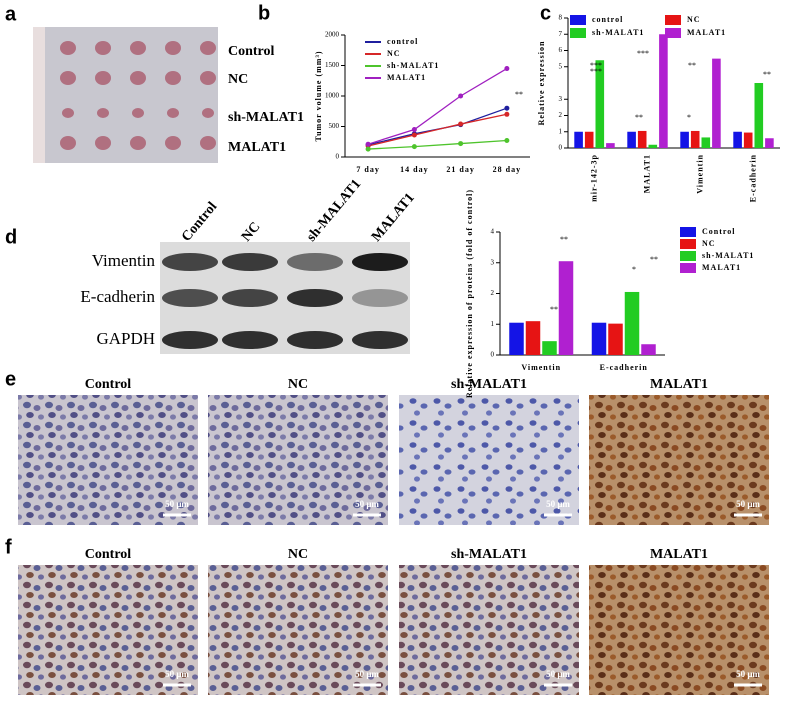  I want to click on group-label: MALAT1, so click(257, 147).